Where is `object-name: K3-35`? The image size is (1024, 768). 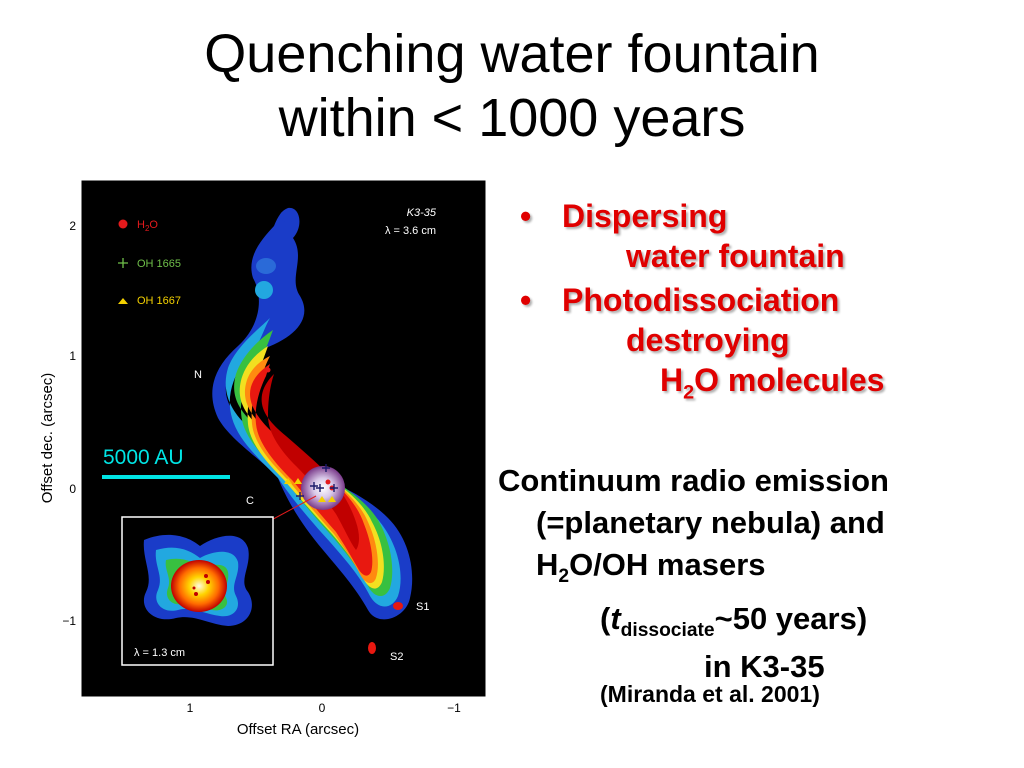 object-name: K3-35 is located at coordinates (422, 213).